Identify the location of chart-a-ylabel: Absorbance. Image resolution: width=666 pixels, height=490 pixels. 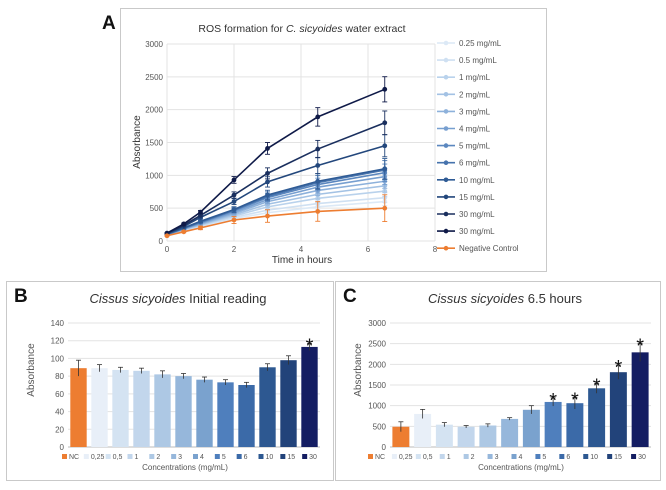
(137, 142).